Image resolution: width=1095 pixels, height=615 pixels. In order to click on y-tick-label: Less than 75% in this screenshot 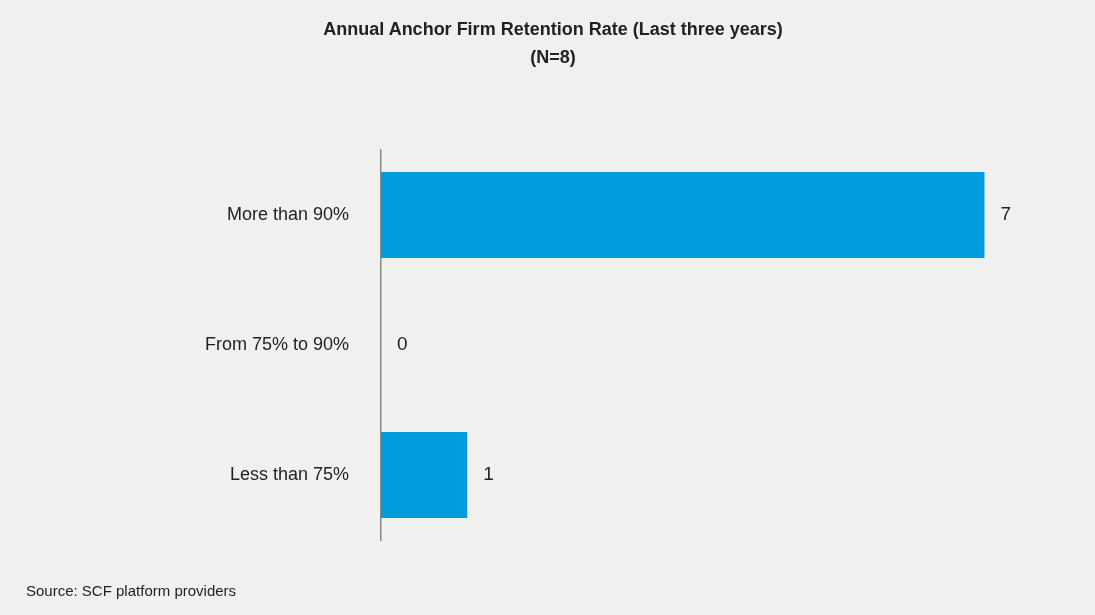, I will do `click(289, 473)`.